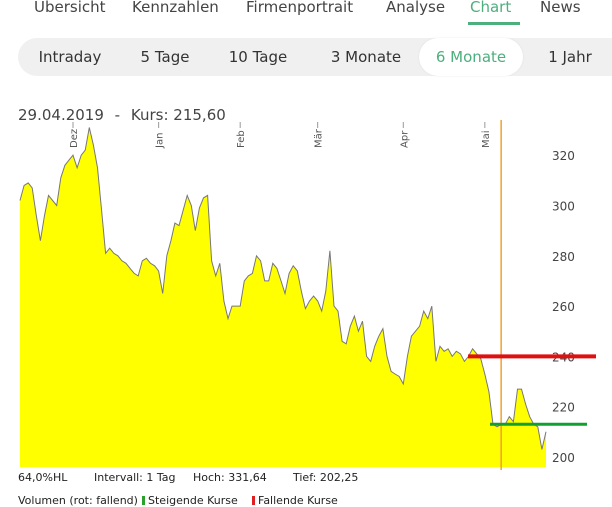 The height and width of the screenshot is (507, 612). Describe the element at coordinates (74, 138) in the screenshot. I see `month-label-0: Dez` at that location.